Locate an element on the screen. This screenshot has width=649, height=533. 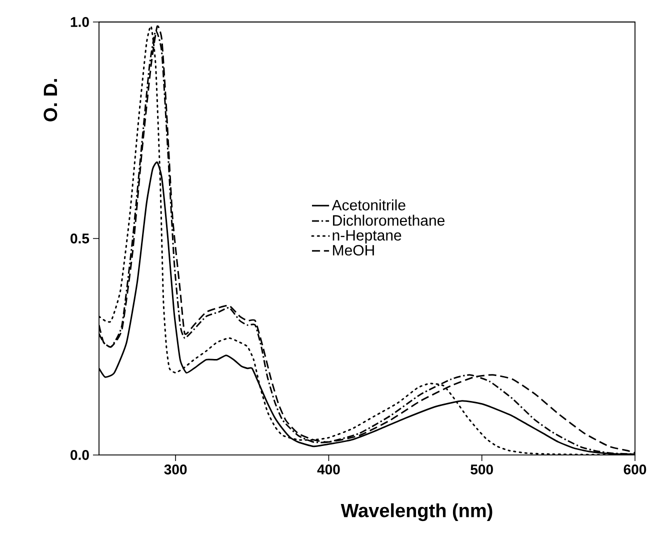
x-tick-label: 600 is located at coordinates (635, 469).